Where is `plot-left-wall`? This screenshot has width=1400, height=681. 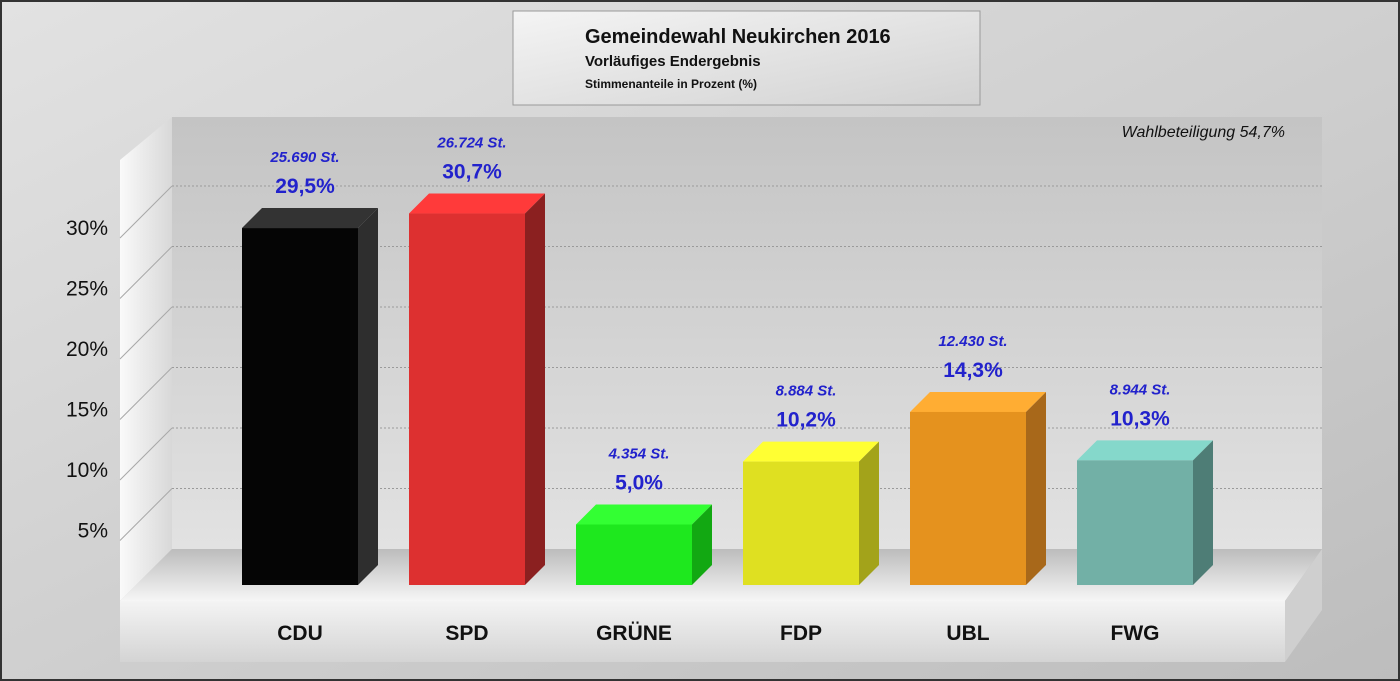
plot-left-wall is located at coordinates (146, 359).